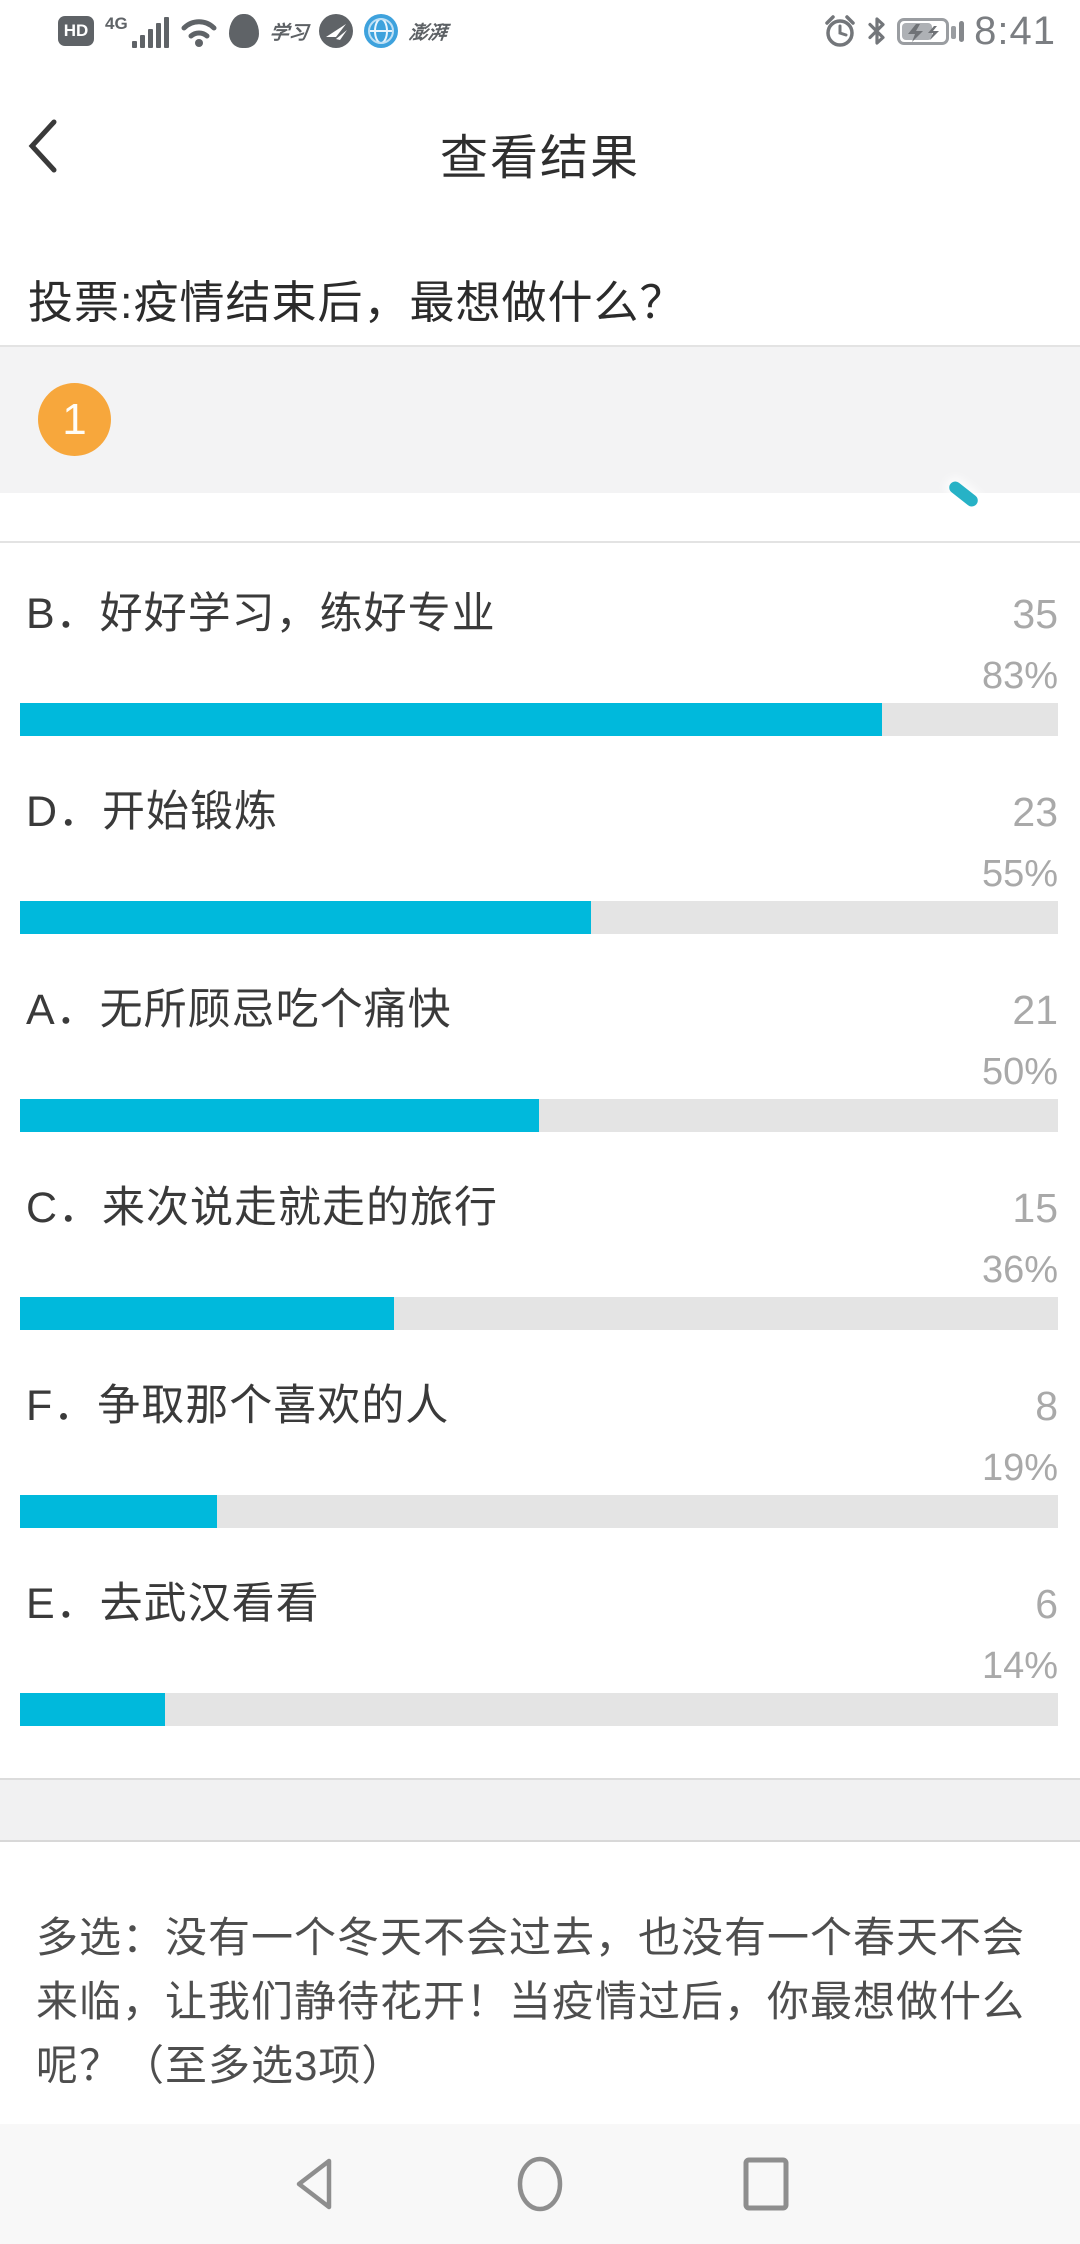 This screenshot has height=2244, width=1080. What do you see at coordinates (152, 812) in the screenshot?
I see `option-label: D．开始锻炼` at bounding box center [152, 812].